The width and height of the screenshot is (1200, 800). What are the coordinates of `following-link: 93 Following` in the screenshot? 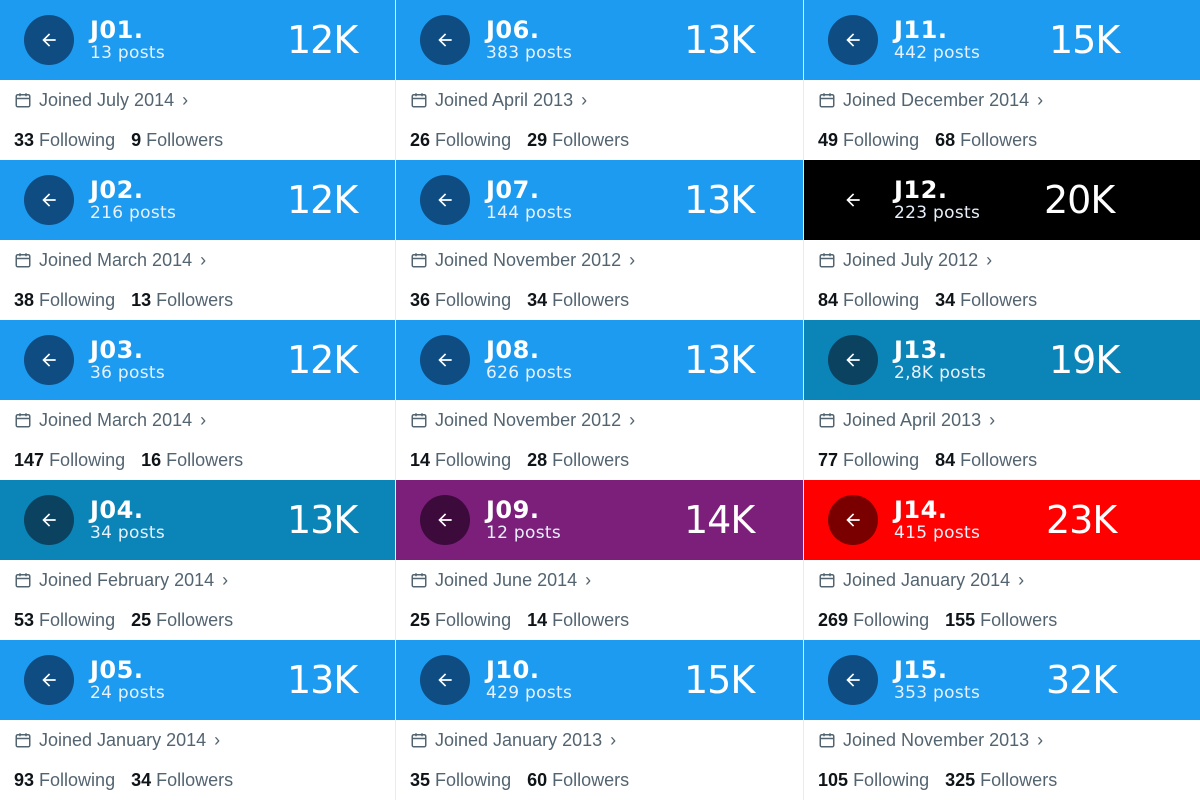 It's located at (64, 780).